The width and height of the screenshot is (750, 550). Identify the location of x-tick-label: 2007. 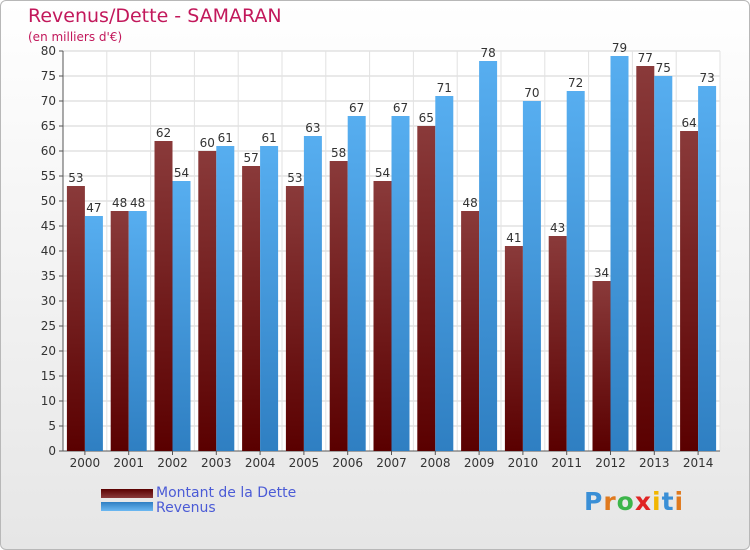
(391, 463).